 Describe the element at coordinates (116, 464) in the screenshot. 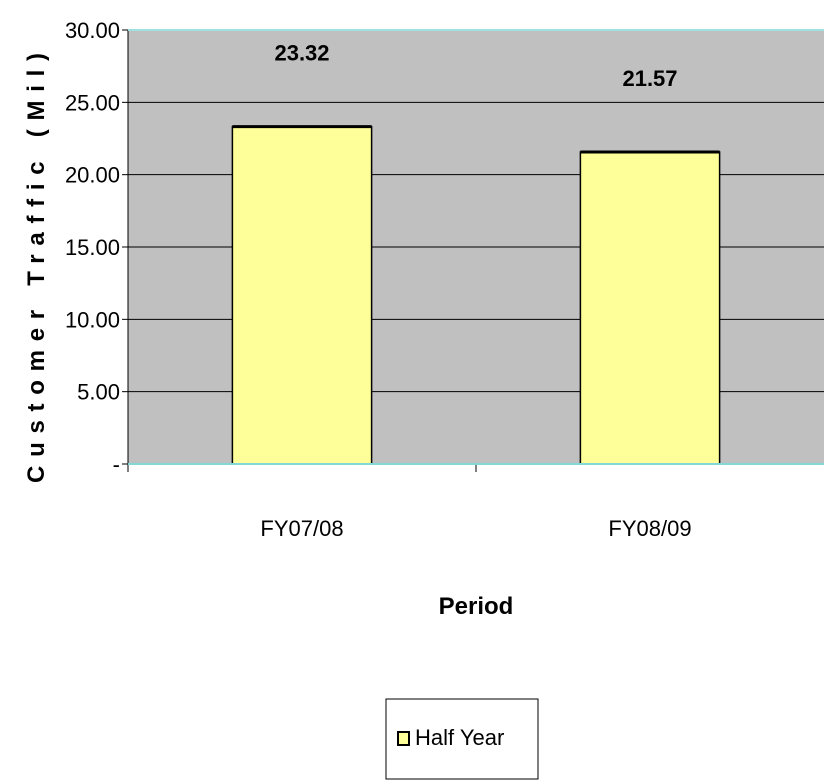

I see `y-tick-label: -` at that location.